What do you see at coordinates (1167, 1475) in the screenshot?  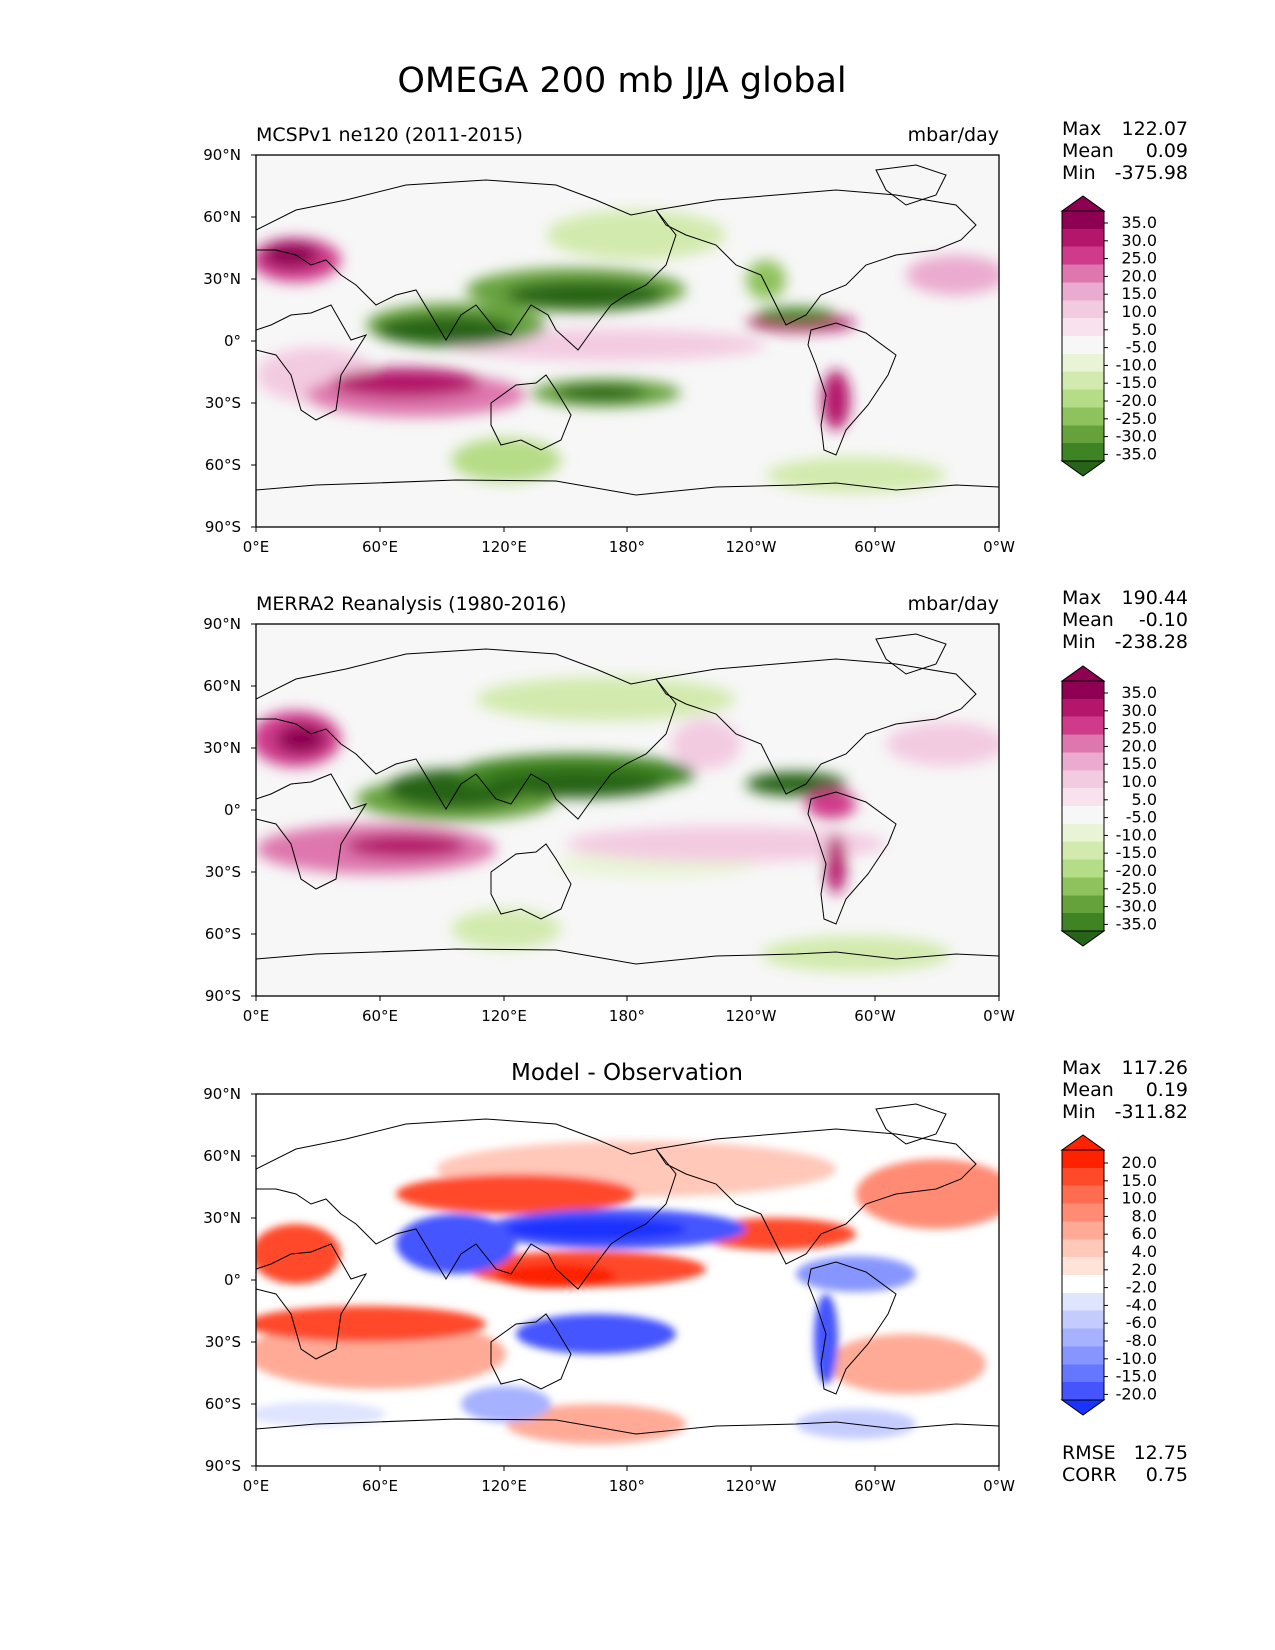 I see `metric-value-corr: 0.75` at bounding box center [1167, 1475].